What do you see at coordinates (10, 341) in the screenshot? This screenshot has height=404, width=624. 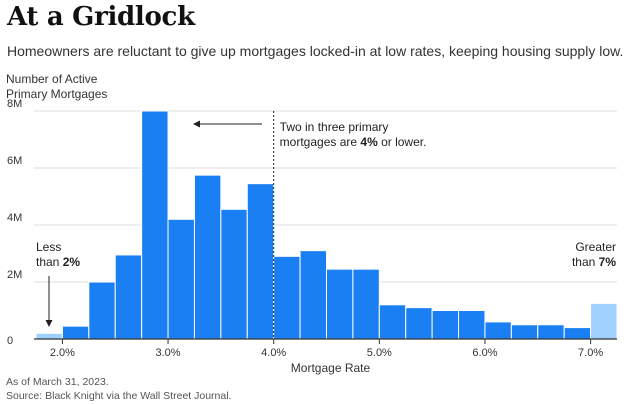 I see `y-tick-label: 0` at bounding box center [10, 341].